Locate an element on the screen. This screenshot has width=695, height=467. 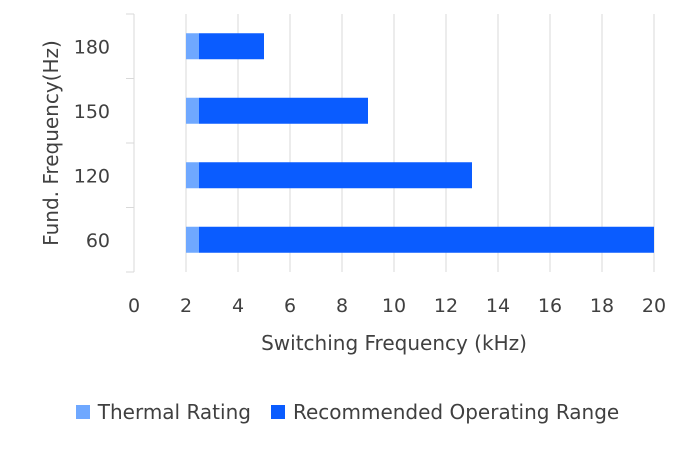
y-tick-label-180: 180 is located at coordinates (92, 47).